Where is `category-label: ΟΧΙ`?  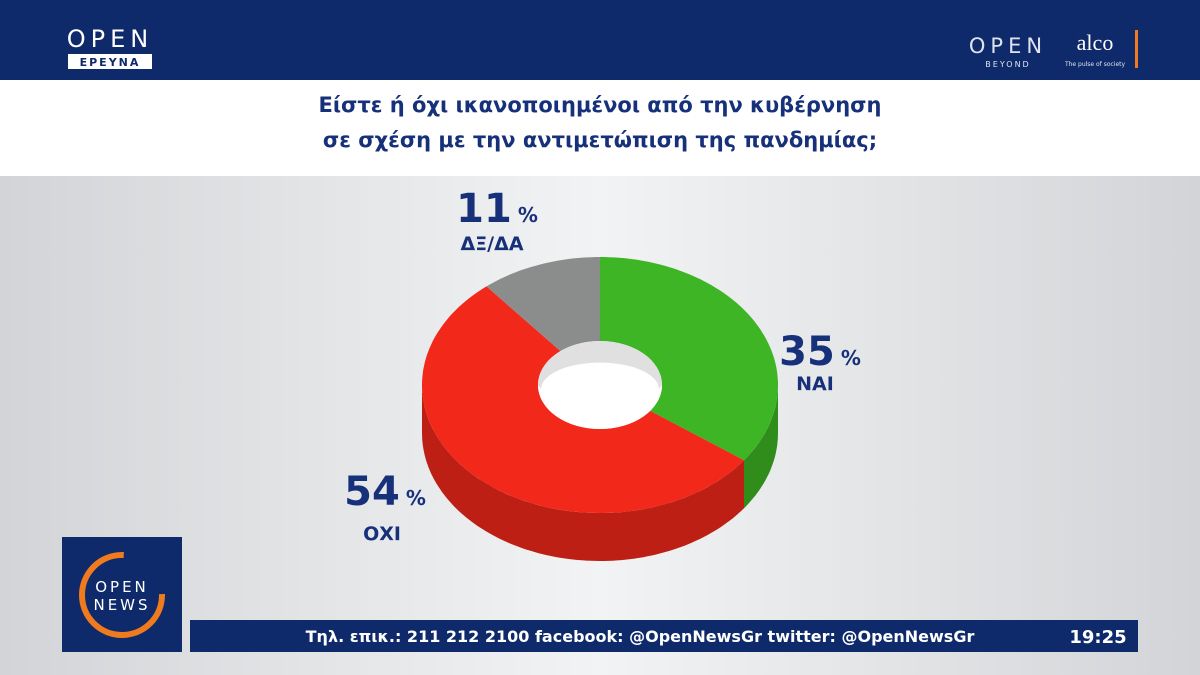
category-label: ΟΧΙ is located at coordinates (382, 534).